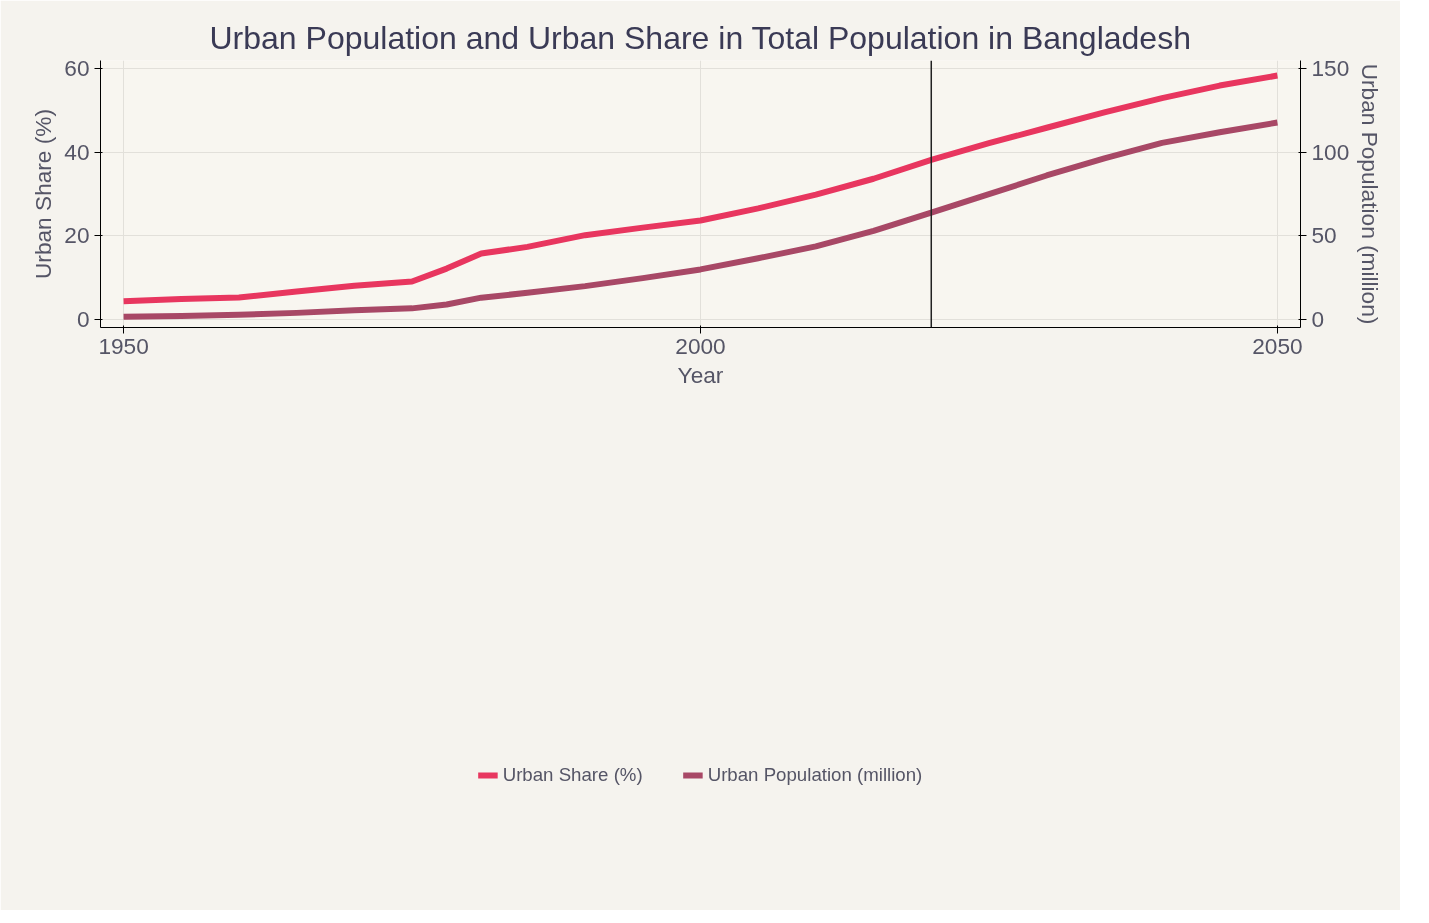 Image resolution: width=1429 pixels, height=923 pixels. I want to click on y-tick-label: 40, so click(77, 151).